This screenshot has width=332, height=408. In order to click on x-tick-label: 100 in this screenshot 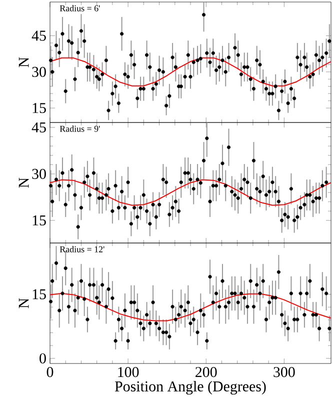, I will do `click(128, 372)`.